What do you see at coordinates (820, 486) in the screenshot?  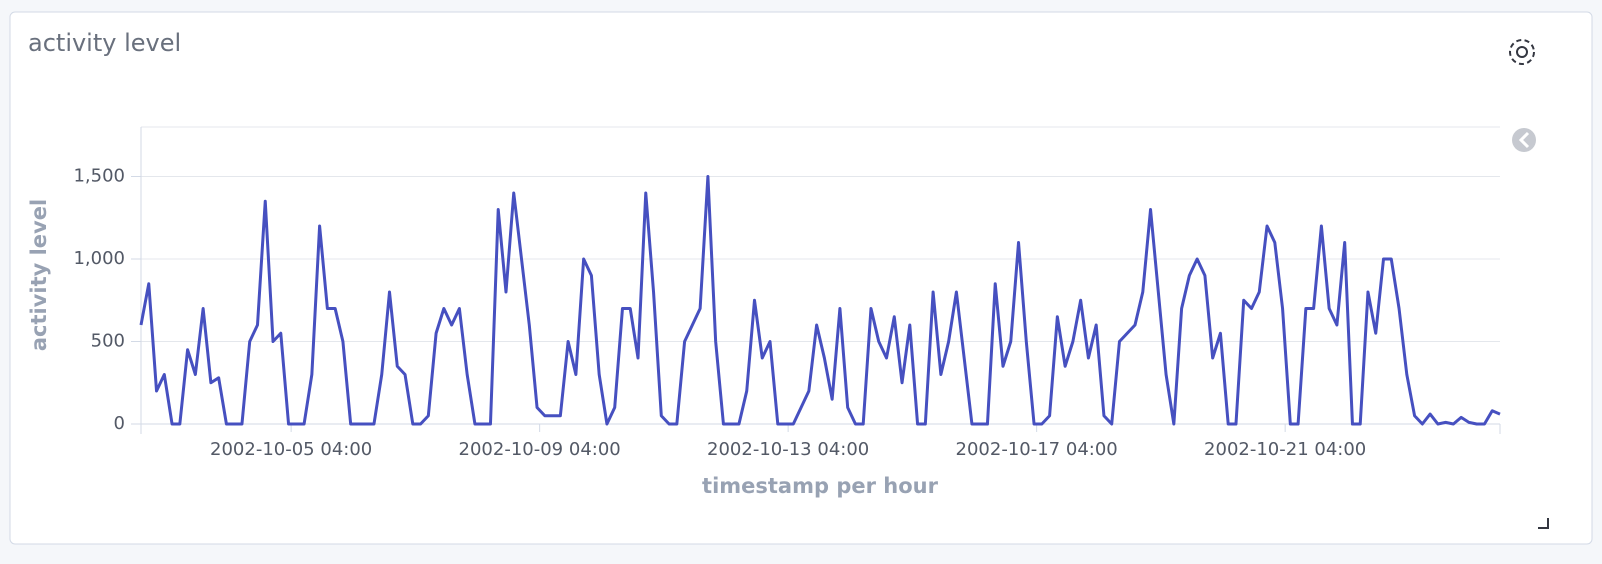 I see `x-axis-label: timestamp per hour` at bounding box center [820, 486].